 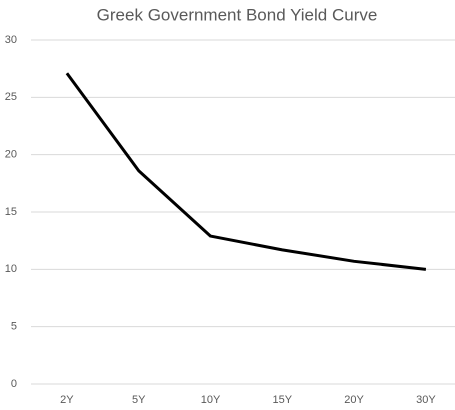 I want to click on x-tick-label: 10Y, so click(x=211, y=400).